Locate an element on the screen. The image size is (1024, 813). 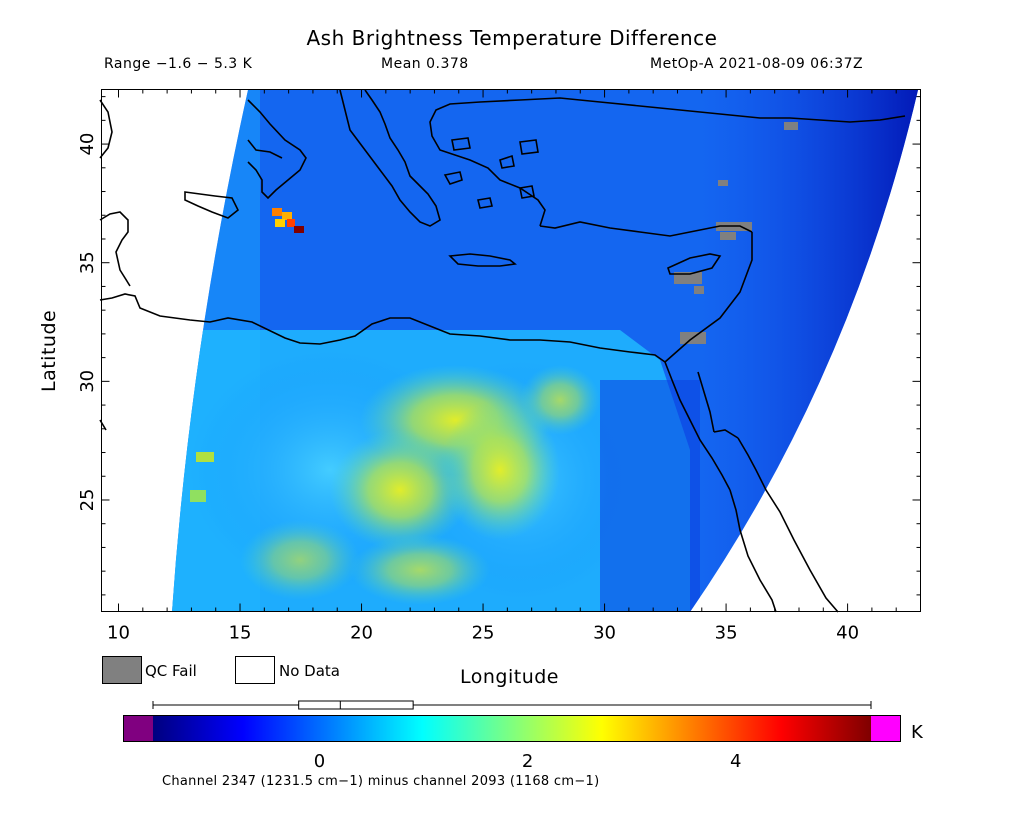
y-tick-label: 30 is located at coordinates (87, 381).